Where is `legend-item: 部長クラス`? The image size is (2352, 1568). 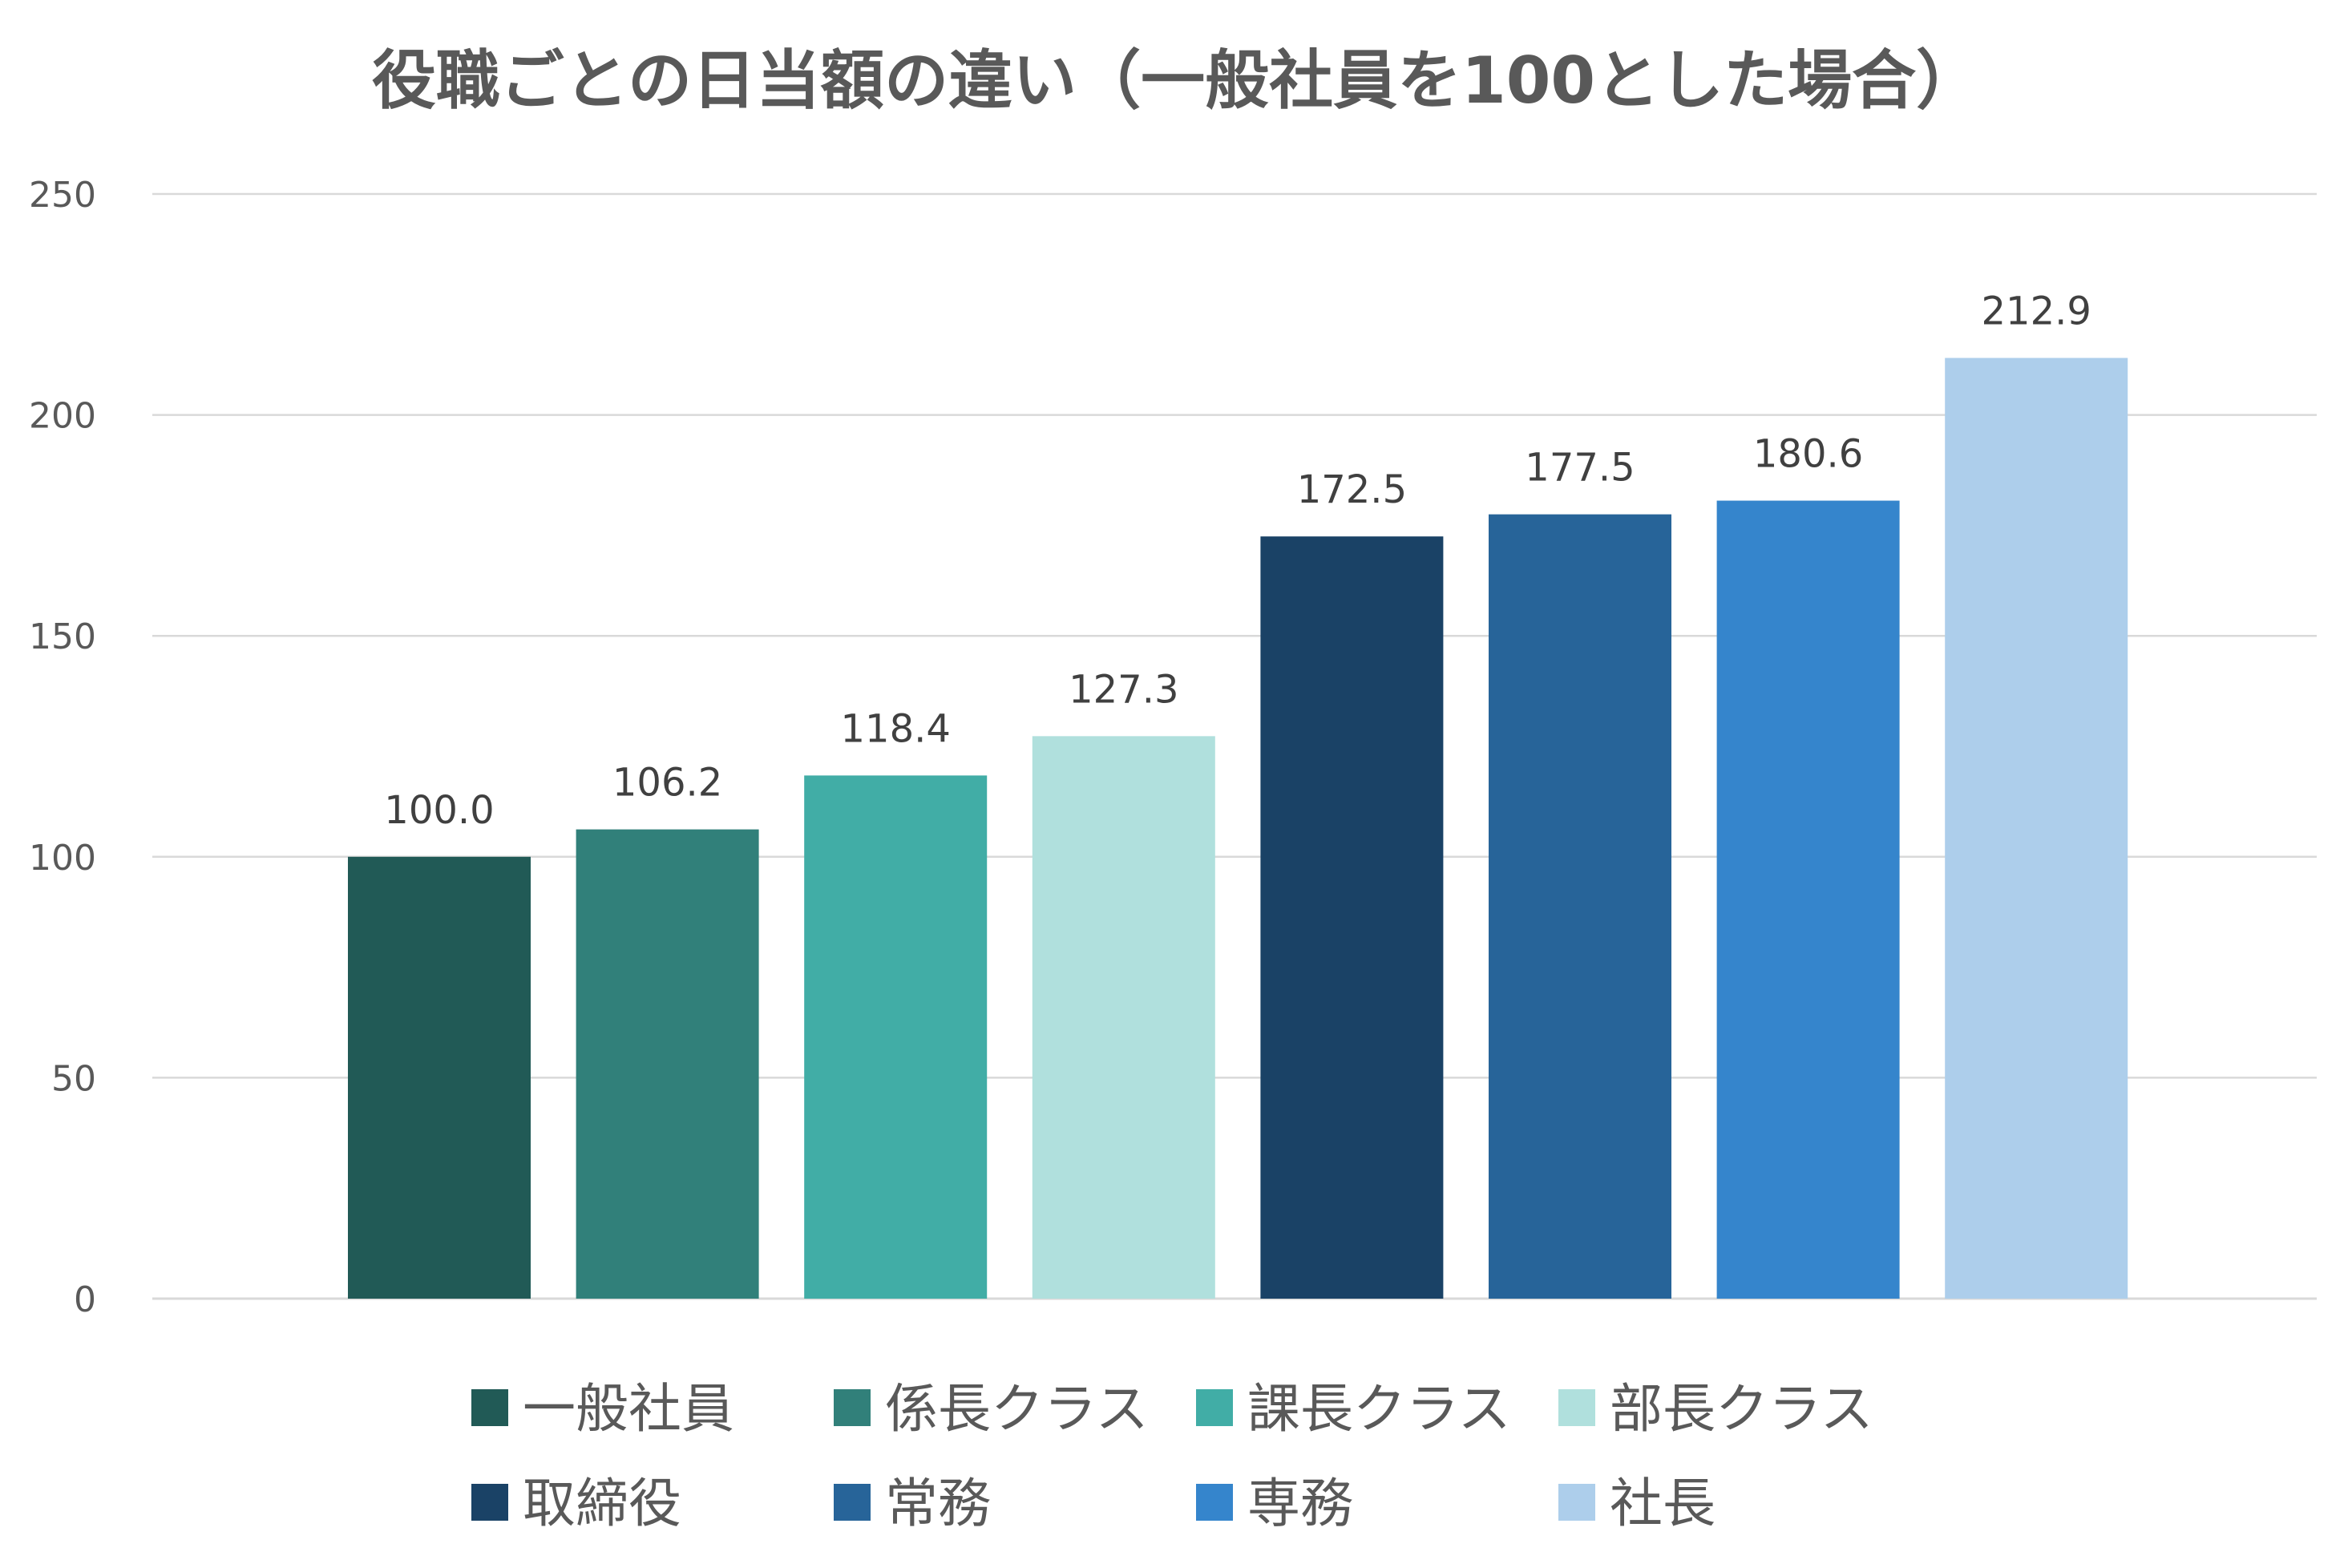 legend-item: 部長クラス is located at coordinates (1715, 1409).